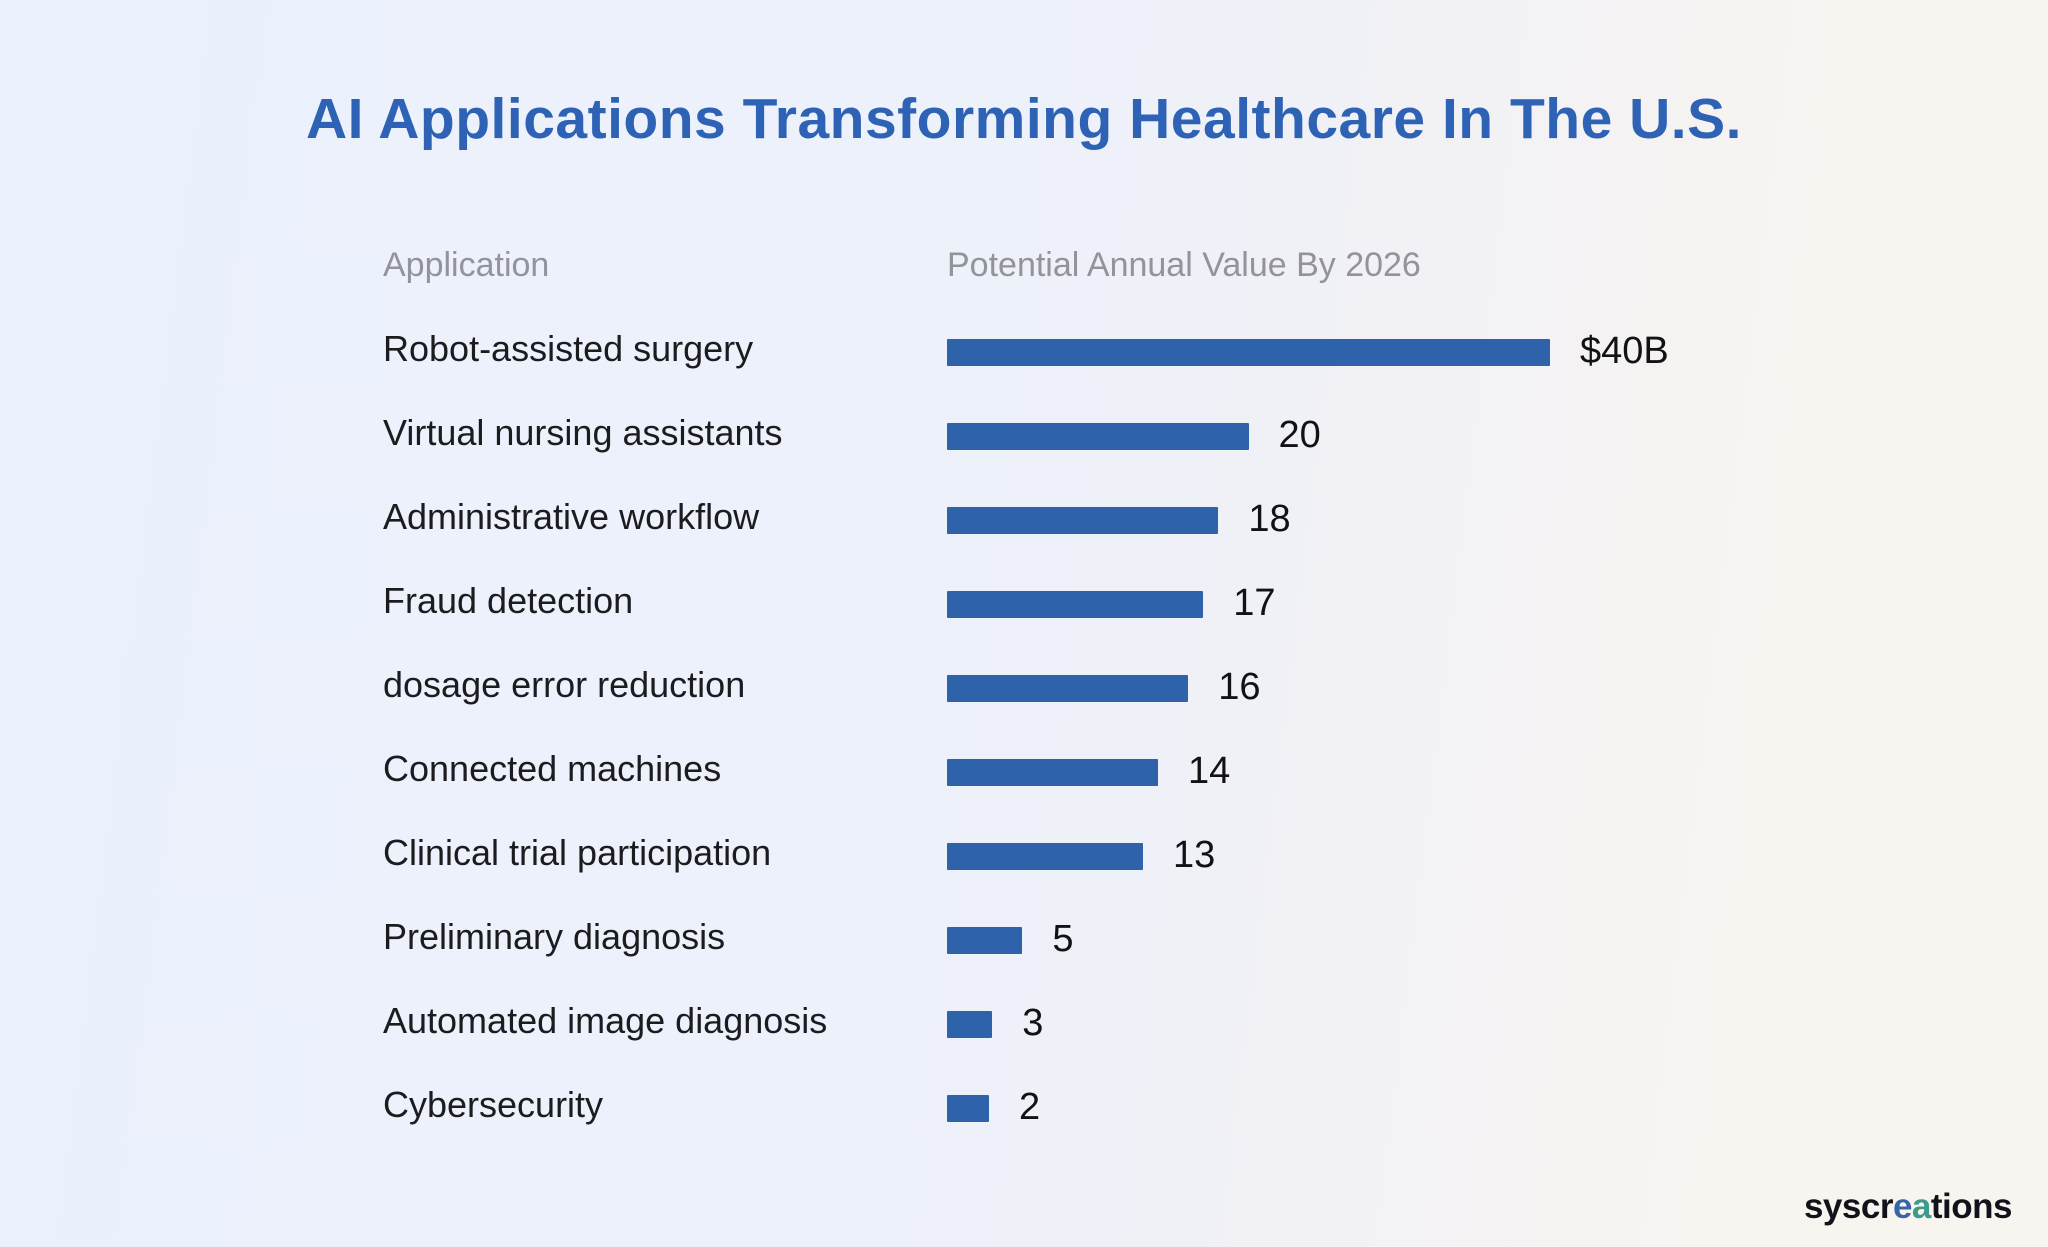 The image size is (2048, 1247). I want to click on value-label: 2, so click(1030, 1106).